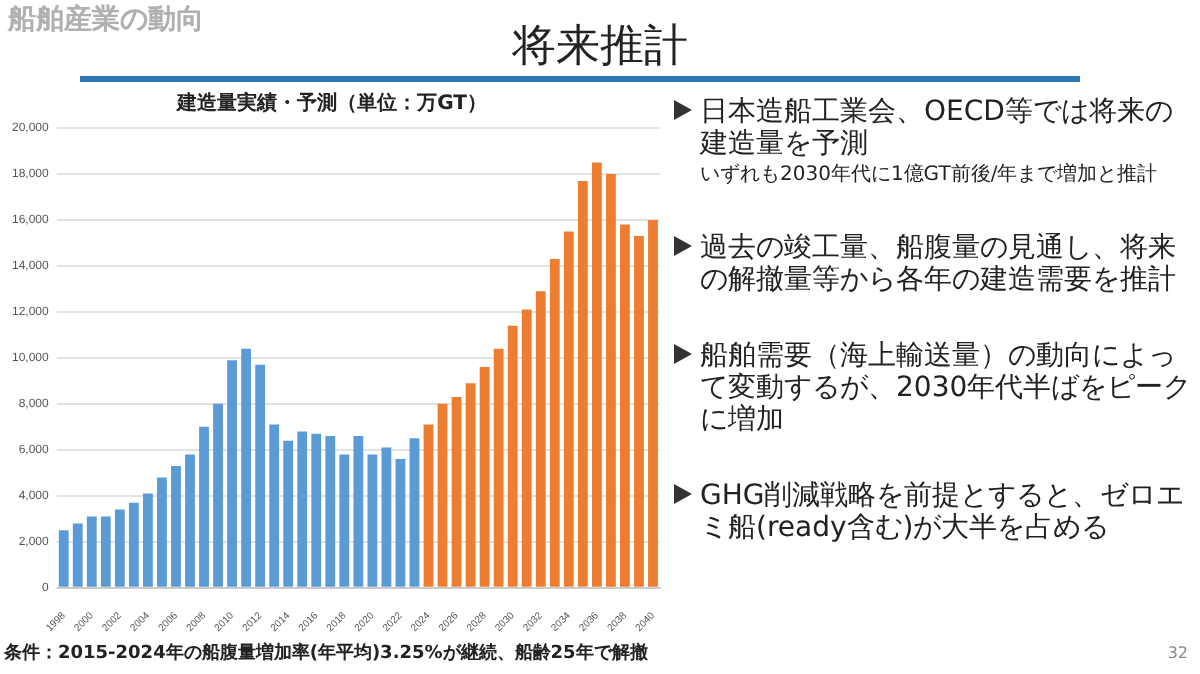 This screenshot has width=1200, height=674. Describe the element at coordinates (942, 512) in the screenshot. I see `text: GHG削減戦略を前提とすると、ゼロエミ船(ready含む)が大半を占める` at that location.